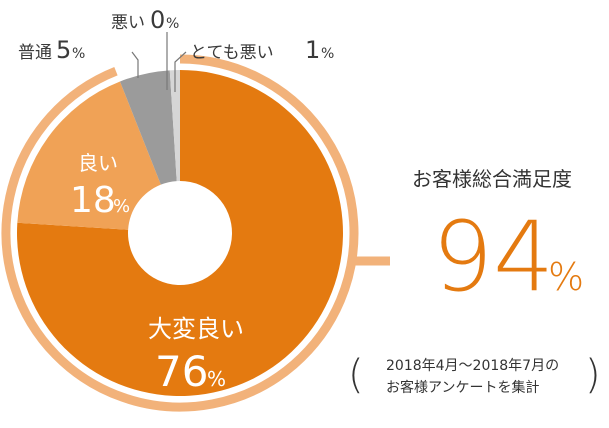 The height and width of the screenshot is (428, 609). I want to click on callout-normal: 普通 5 %, so click(51, 50).